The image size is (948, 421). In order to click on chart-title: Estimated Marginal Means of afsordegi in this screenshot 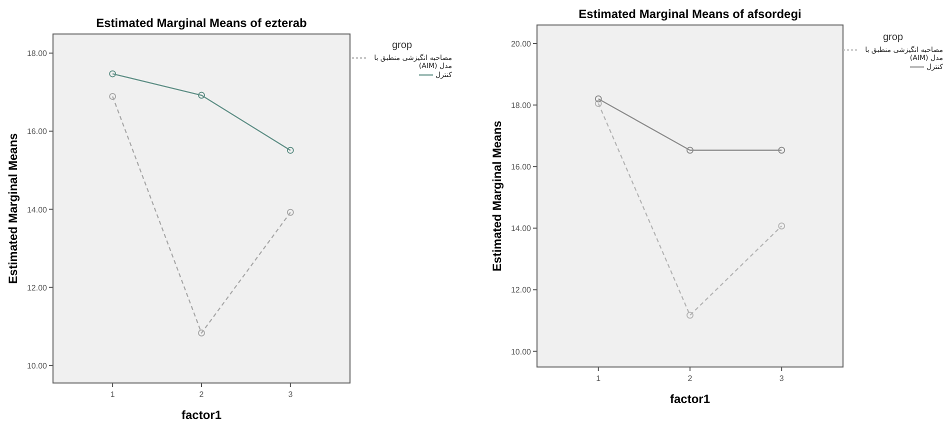, I will do `click(690, 14)`.